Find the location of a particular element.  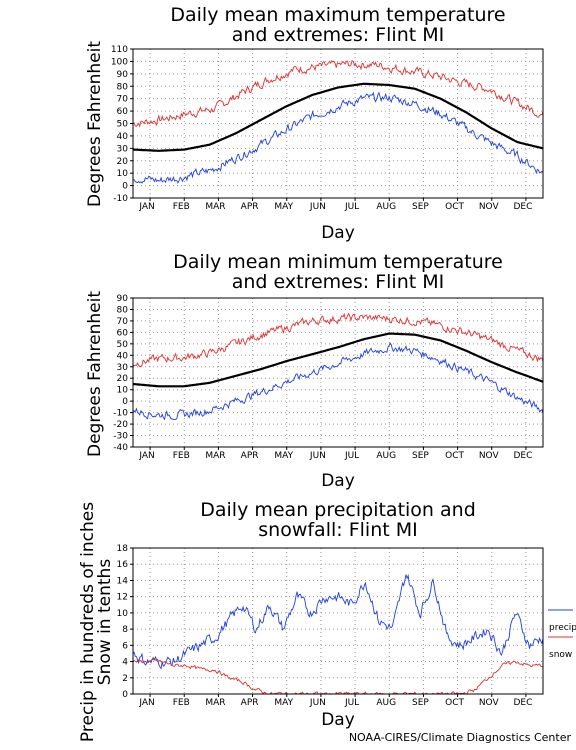

y-axis-label: Degrees Fahrenheit is located at coordinates (95, 124).